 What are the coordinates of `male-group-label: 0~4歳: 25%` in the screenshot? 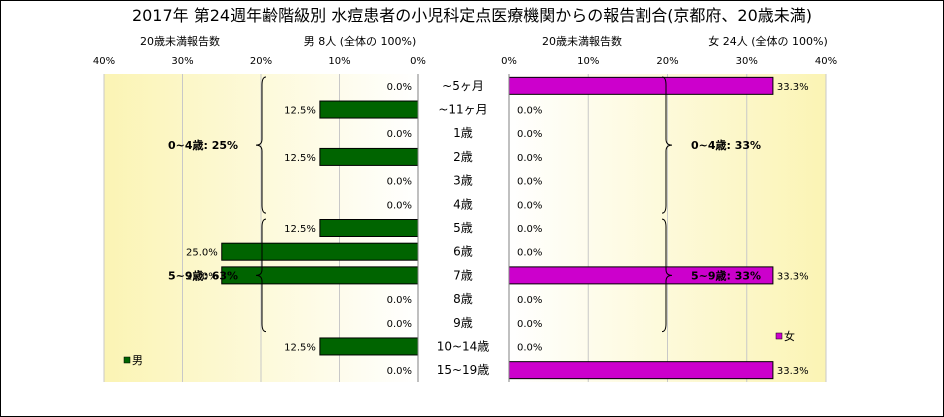 It's located at (203, 145).